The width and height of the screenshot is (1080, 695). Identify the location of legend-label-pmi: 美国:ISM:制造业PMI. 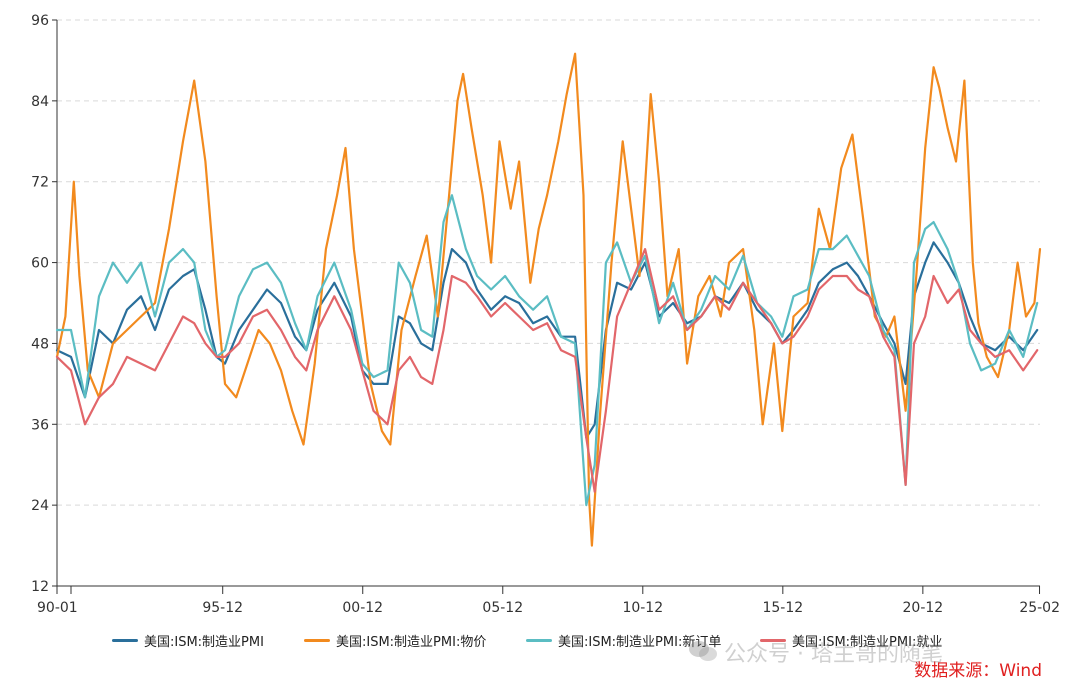
(204, 642).